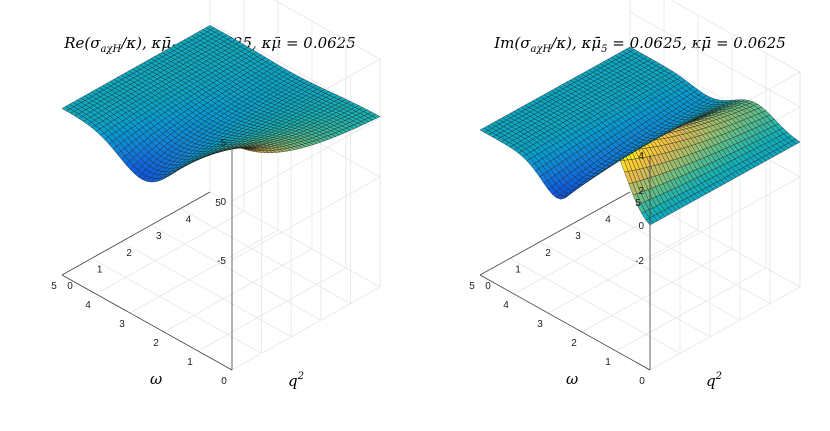 This screenshot has height=431, width=830. I want to click on surface-re, so click(221, 104).